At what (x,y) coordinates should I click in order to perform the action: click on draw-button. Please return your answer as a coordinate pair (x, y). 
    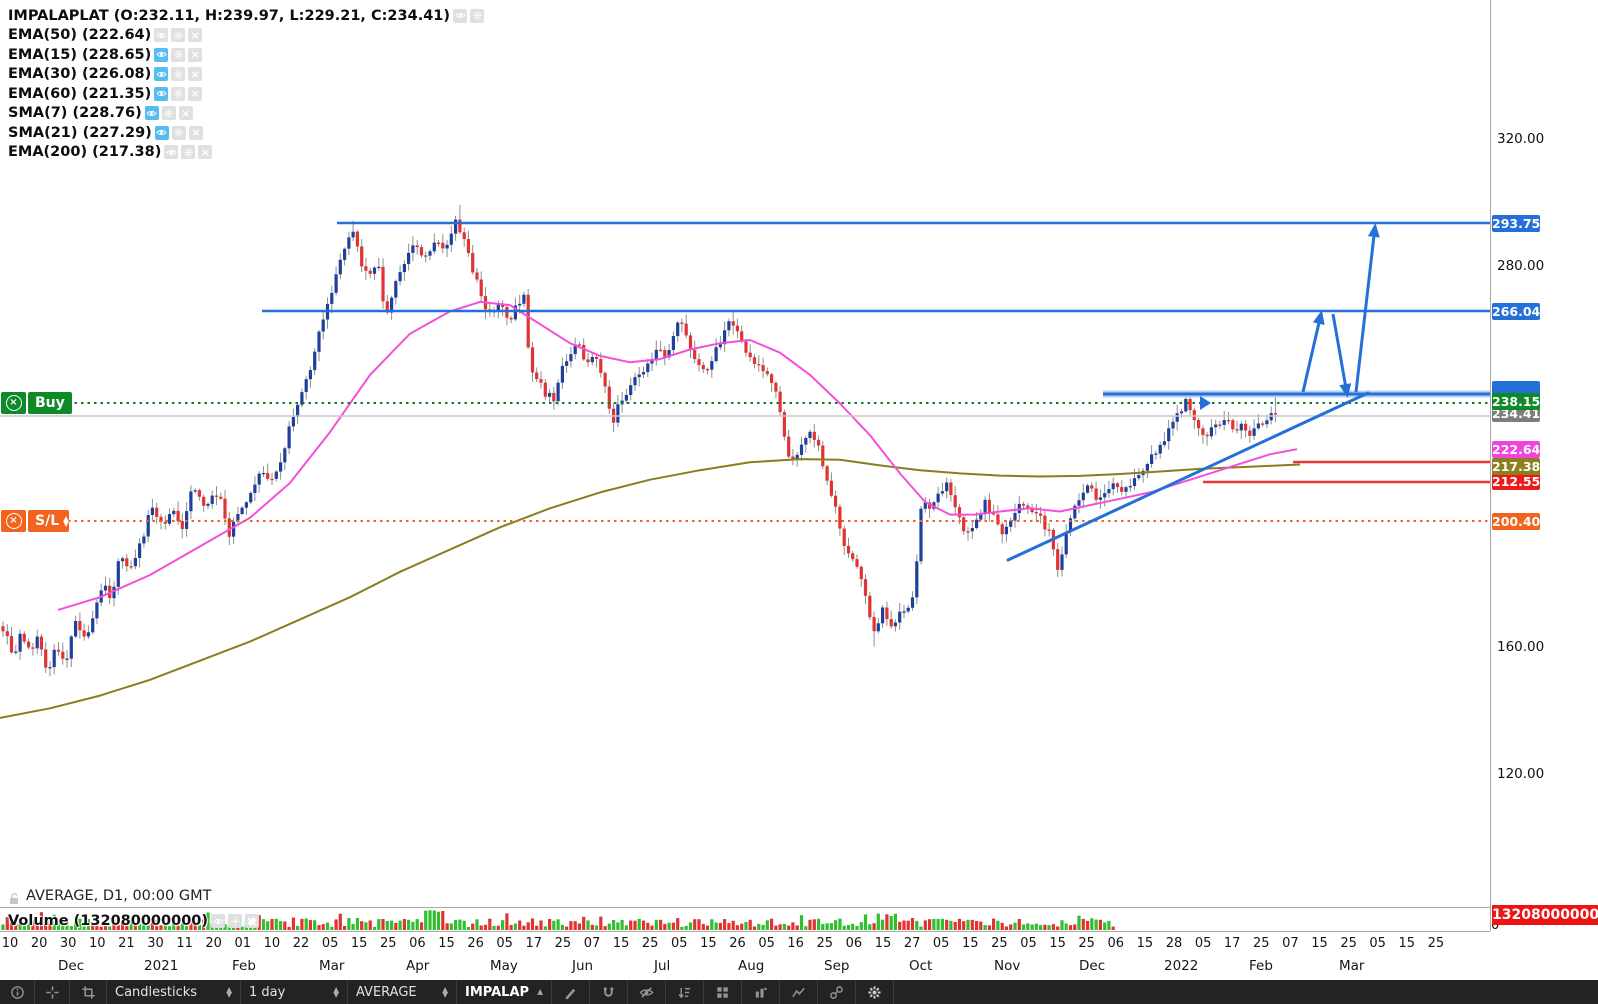
    Looking at the image, I should click on (571, 992).